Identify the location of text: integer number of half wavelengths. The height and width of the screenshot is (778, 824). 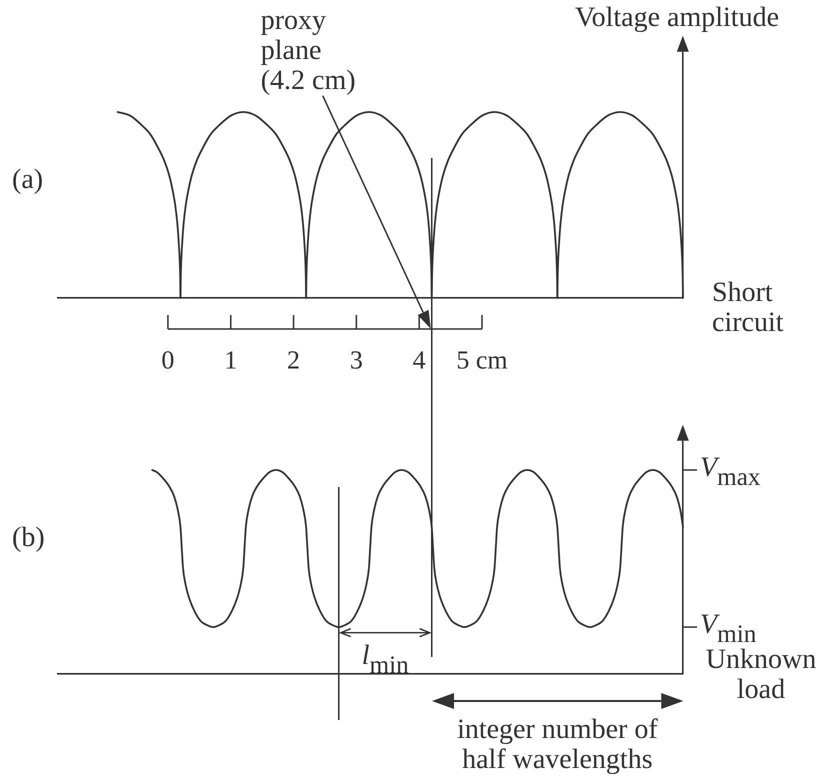
(557, 744).